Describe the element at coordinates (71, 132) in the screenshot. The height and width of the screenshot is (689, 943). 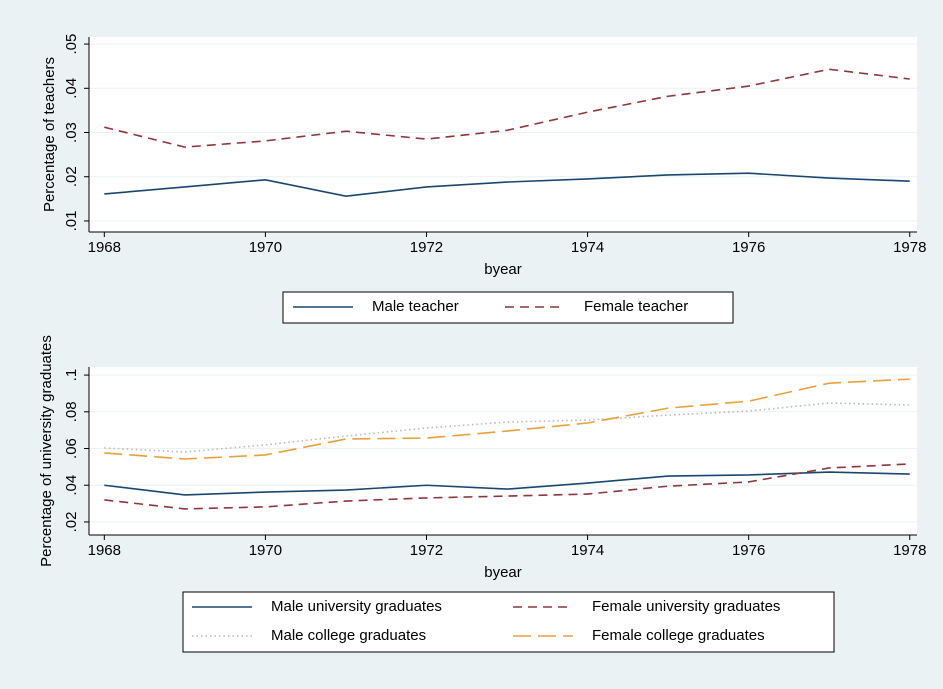
I see `y-tick-label: .03` at that location.